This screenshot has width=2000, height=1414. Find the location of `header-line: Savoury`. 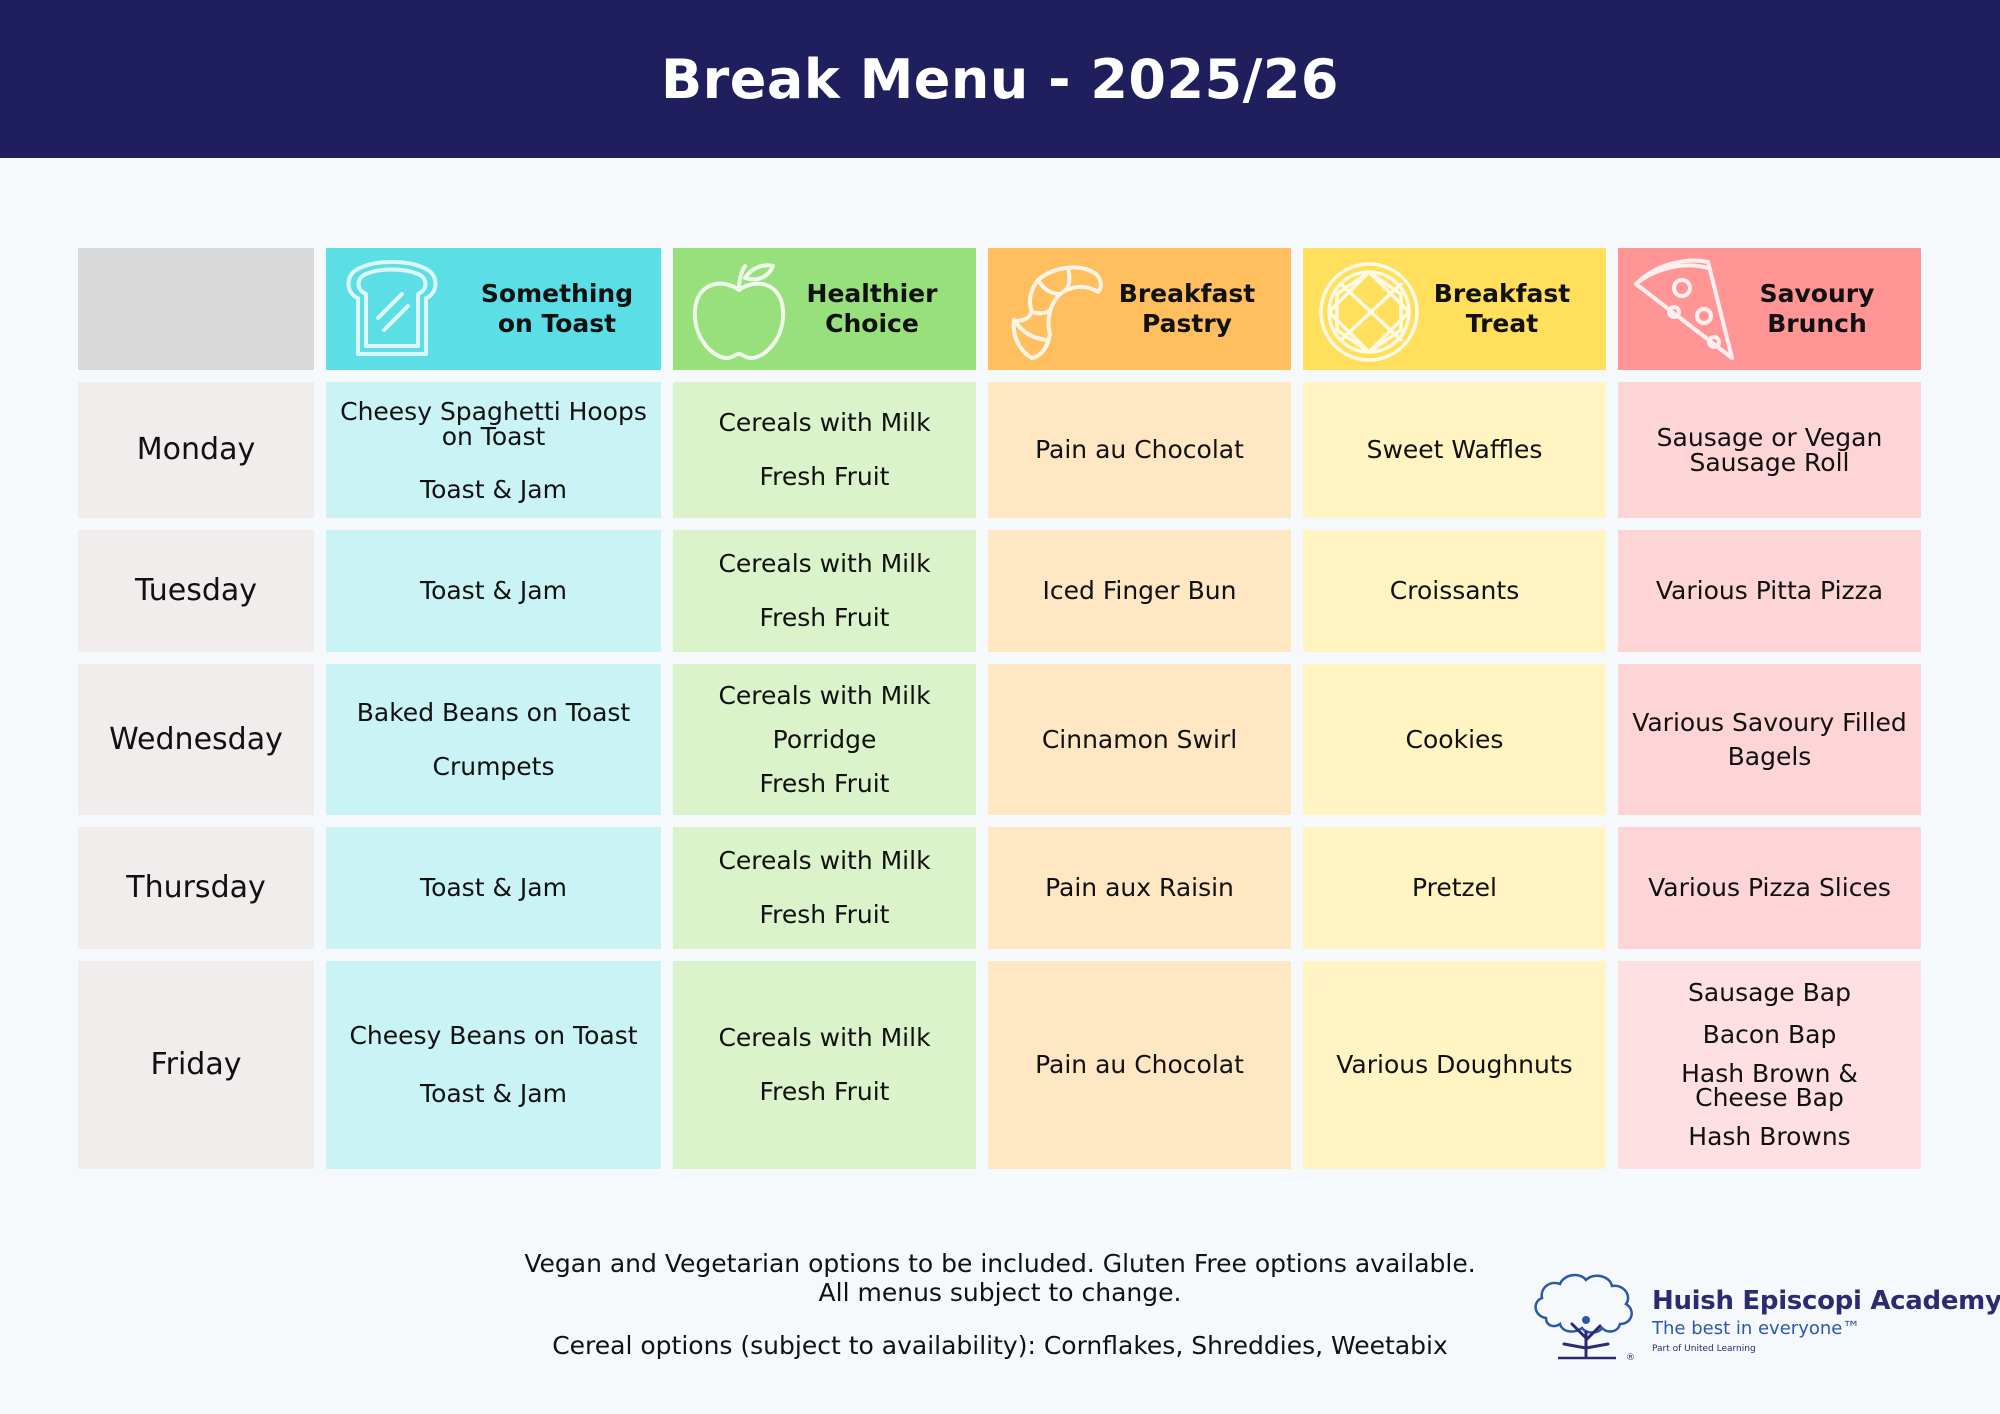

header-line: Savoury is located at coordinates (1817, 293).